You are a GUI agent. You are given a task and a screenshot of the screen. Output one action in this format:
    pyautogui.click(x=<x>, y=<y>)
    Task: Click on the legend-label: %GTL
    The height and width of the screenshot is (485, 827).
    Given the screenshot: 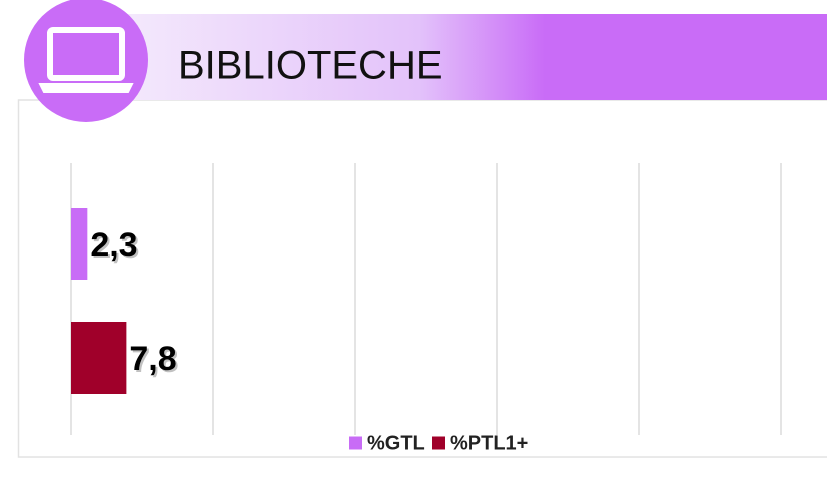 What is the action you would take?
    pyautogui.click(x=396, y=443)
    